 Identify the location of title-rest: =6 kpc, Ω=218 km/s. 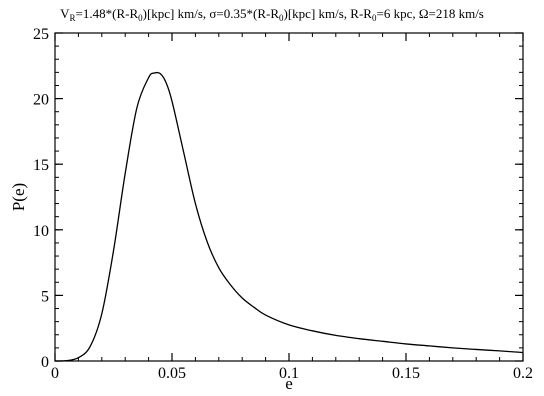
(429, 13).